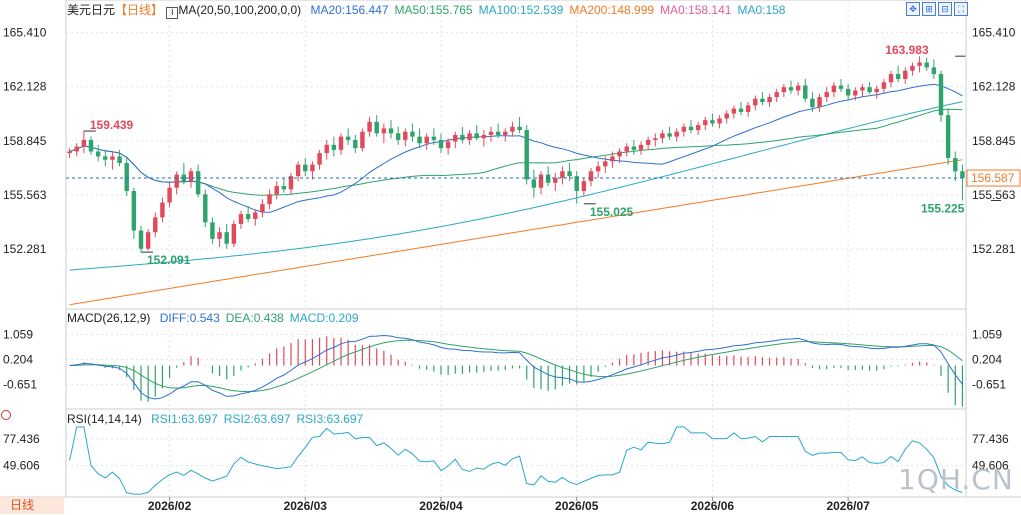 The width and height of the screenshot is (1021, 515). Describe the element at coordinates (32, 505) in the screenshot. I see `period-button: 日线` at that location.